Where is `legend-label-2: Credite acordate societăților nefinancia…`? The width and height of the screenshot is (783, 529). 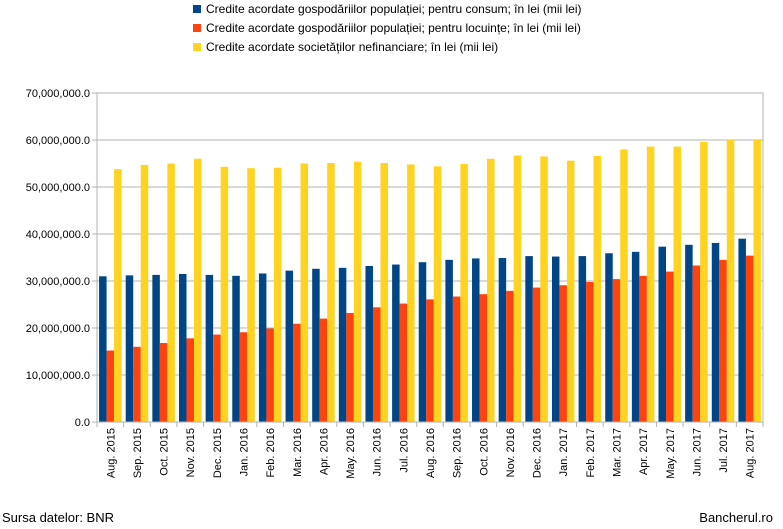
legend-label-2: Credite acordate societăților nefinancia… is located at coordinates (352, 47).